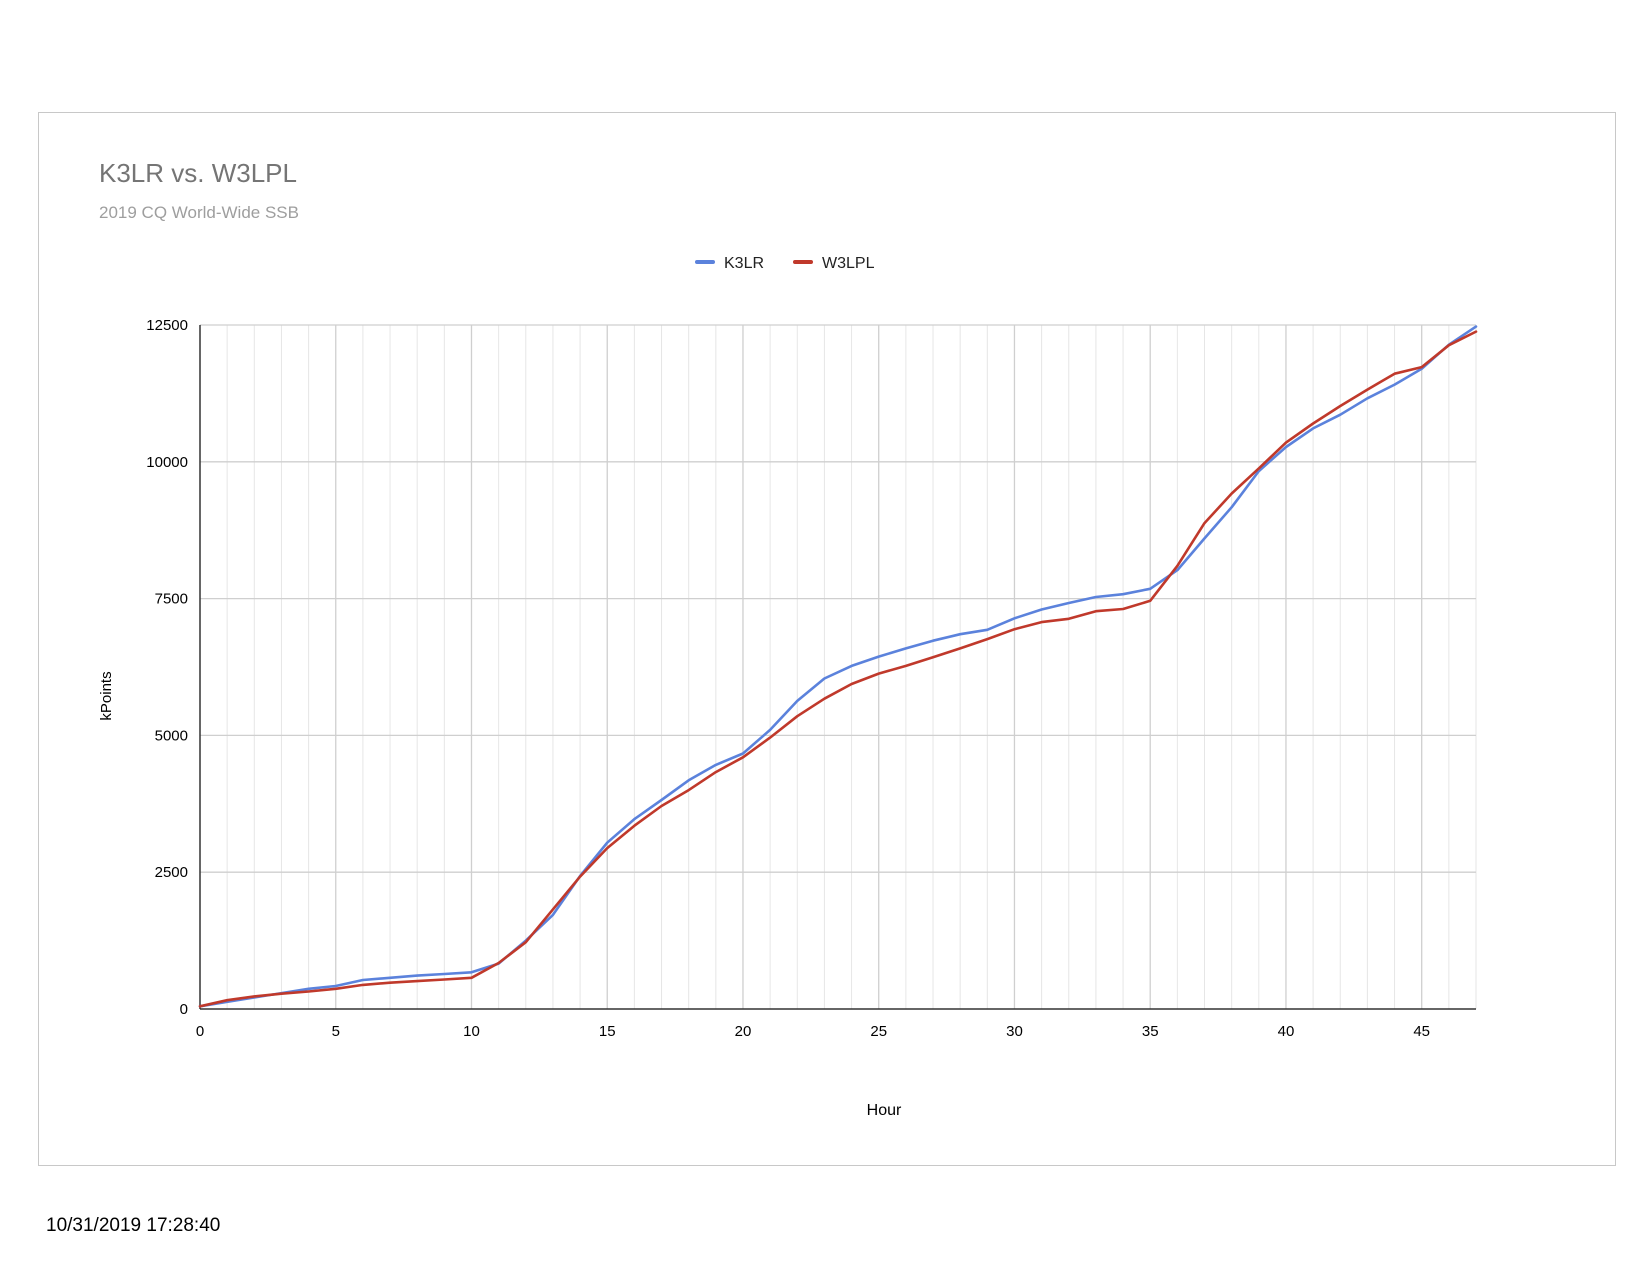 This screenshot has height=1275, width=1650. I want to click on chart-subtitle: 2019 CQ World-Wide SSB, so click(199, 212).